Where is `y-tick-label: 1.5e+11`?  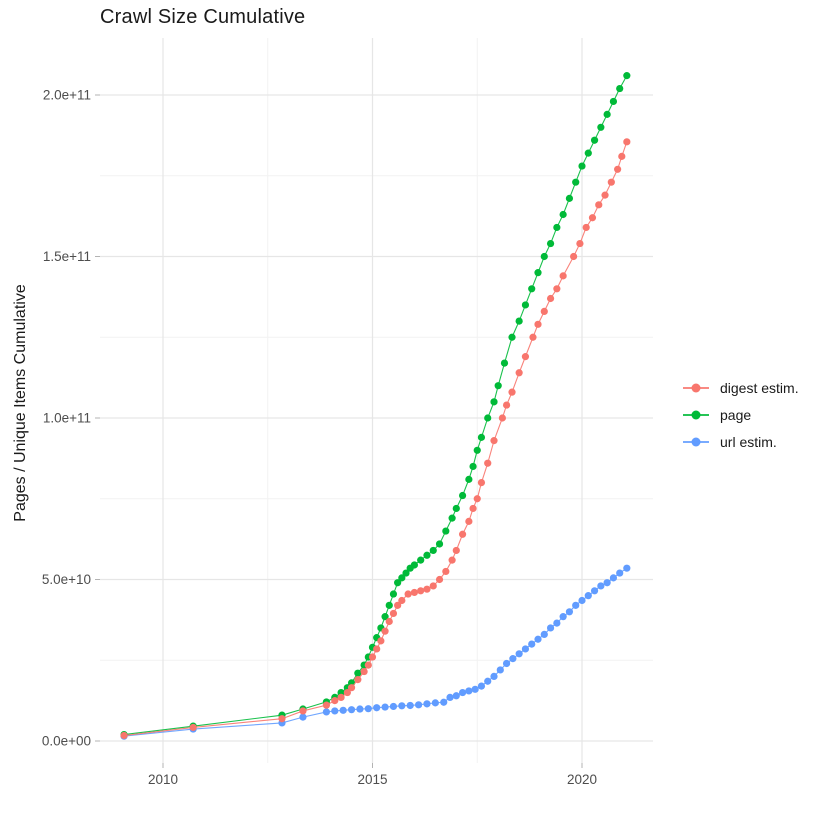
y-tick-label: 1.5e+11 is located at coordinates (67, 256).